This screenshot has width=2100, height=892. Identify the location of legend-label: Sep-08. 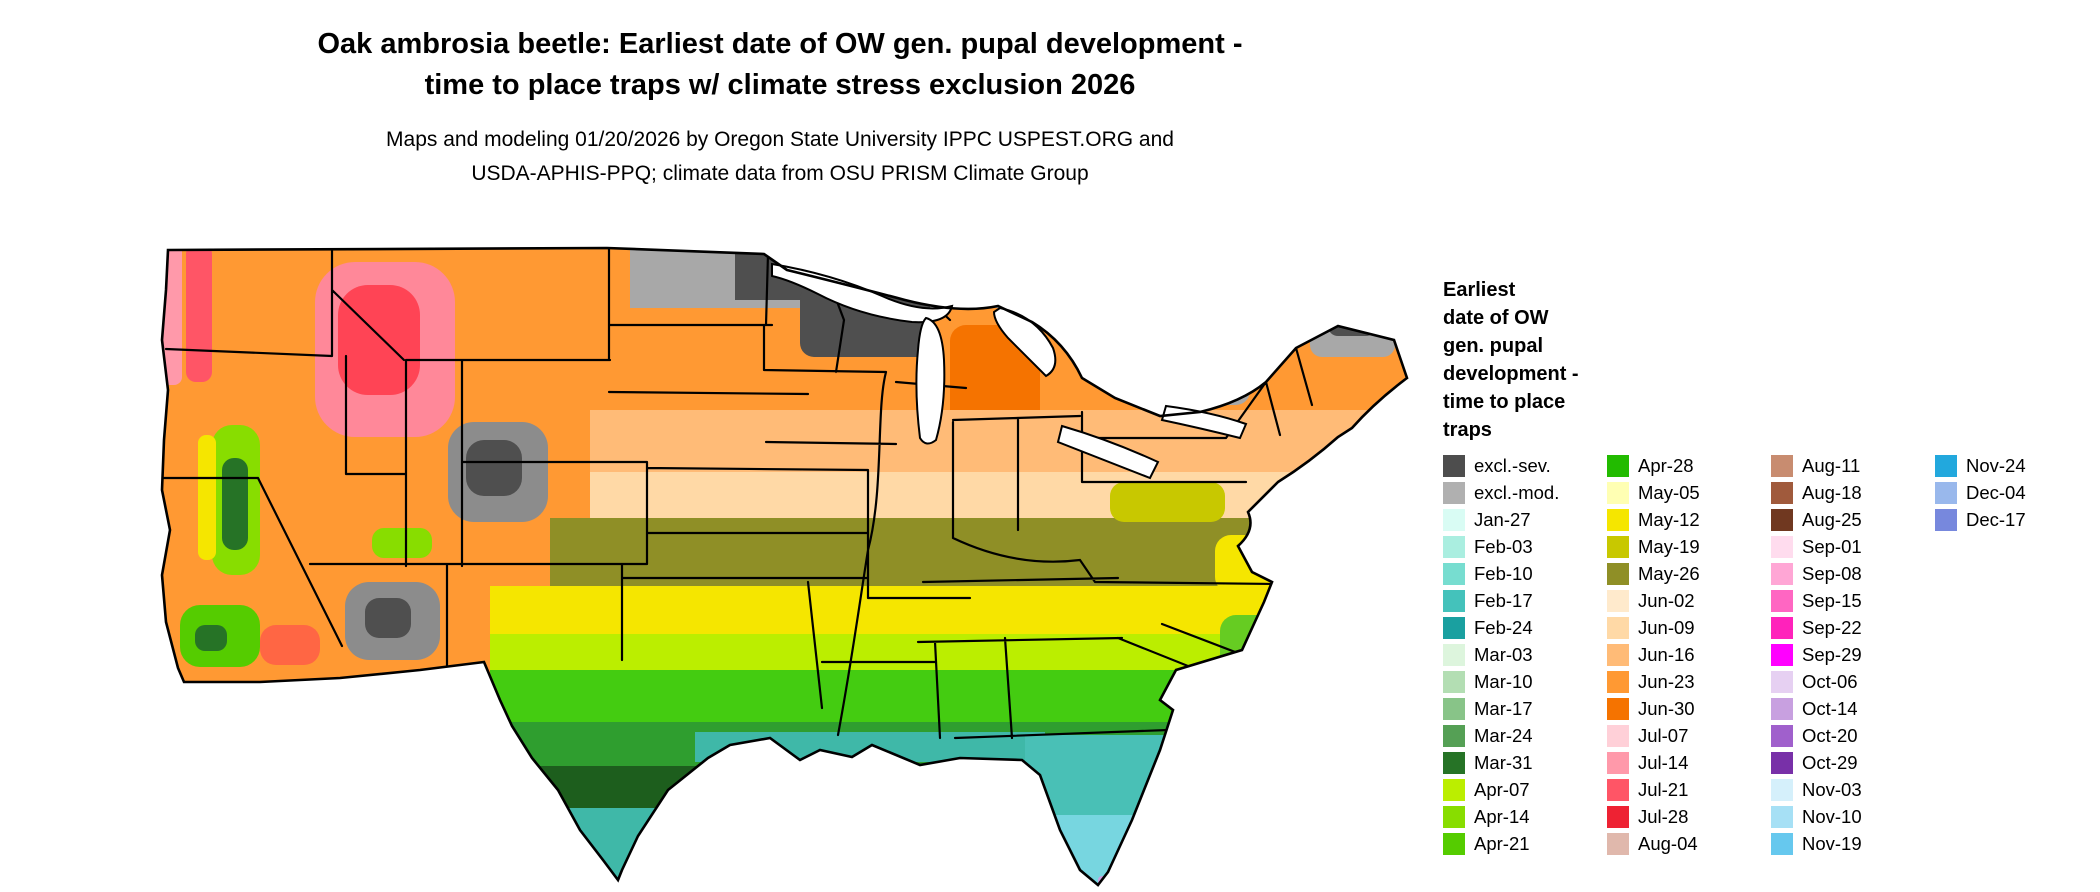
(1832, 573).